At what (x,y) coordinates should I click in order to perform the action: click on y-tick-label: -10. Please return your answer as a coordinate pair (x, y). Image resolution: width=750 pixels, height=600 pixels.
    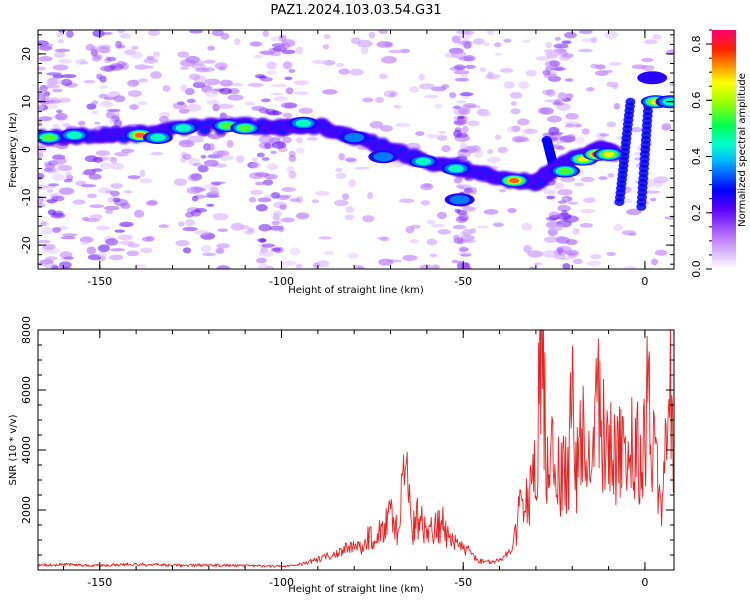
    Looking at the image, I should click on (26, 197).